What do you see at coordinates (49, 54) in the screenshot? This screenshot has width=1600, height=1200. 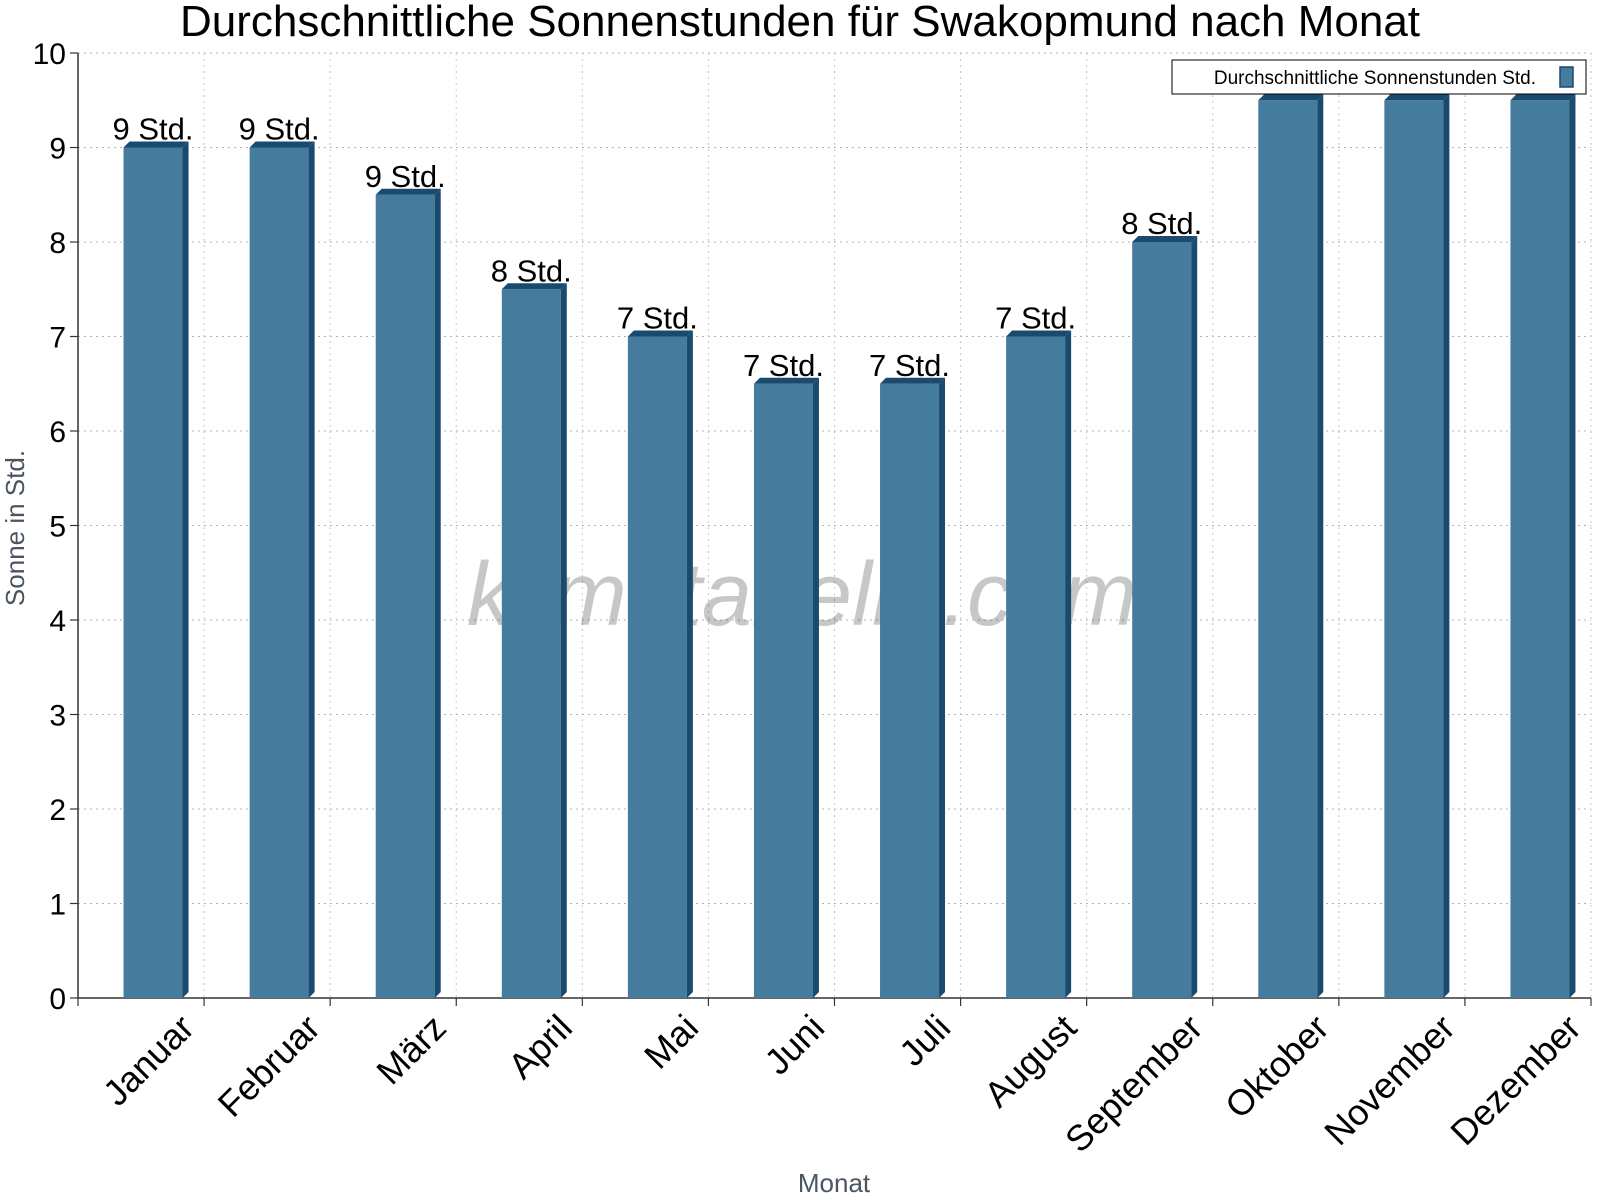 I see `y-tick-label: 10` at bounding box center [49, 54].